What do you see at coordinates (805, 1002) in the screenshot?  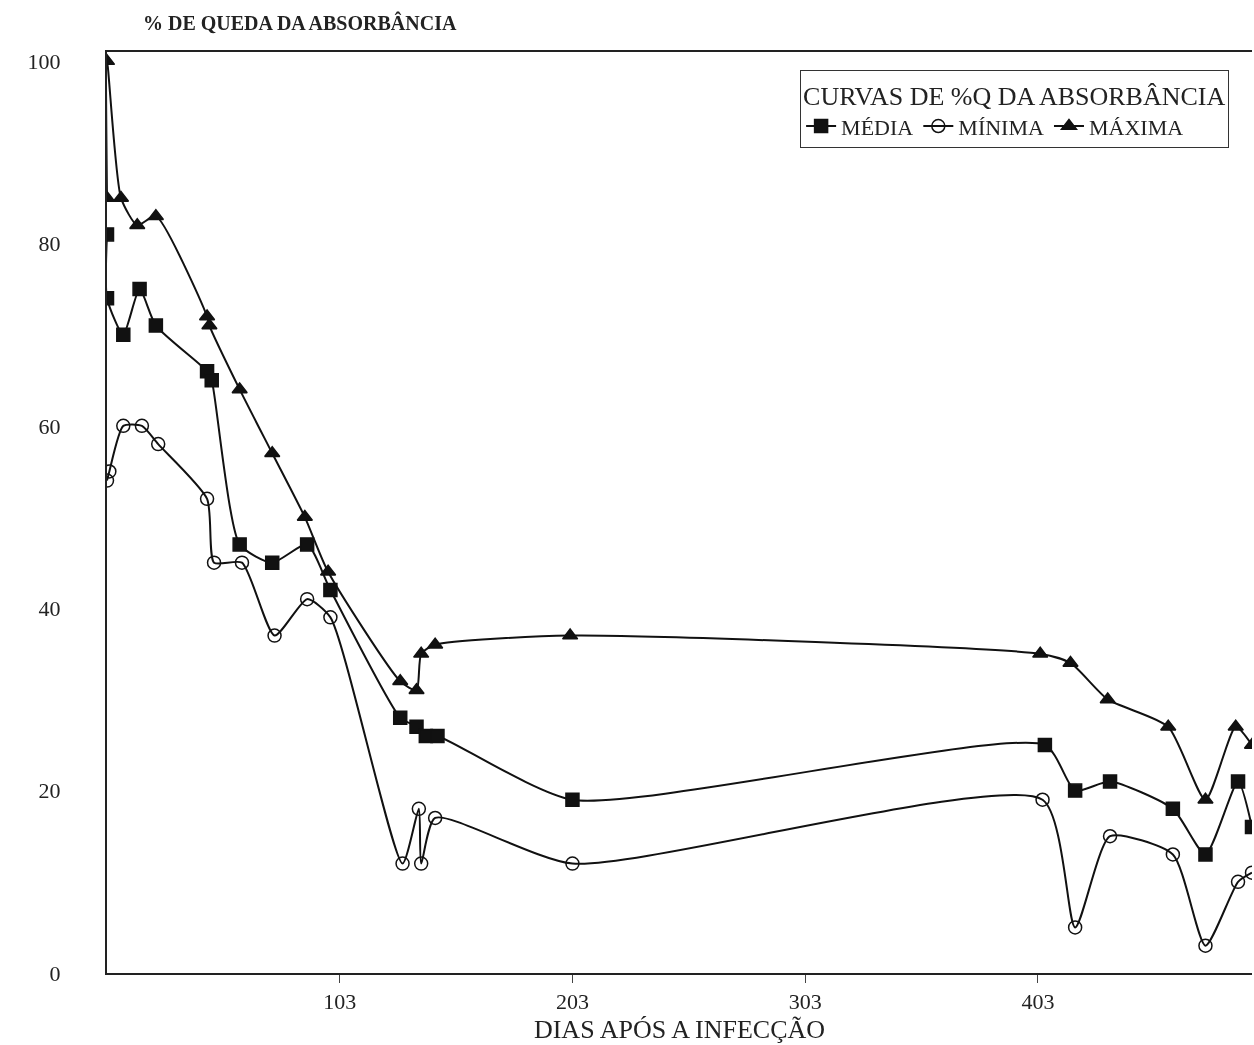 I see `x-tick-label: 303` at bounding box center [805, 1002].